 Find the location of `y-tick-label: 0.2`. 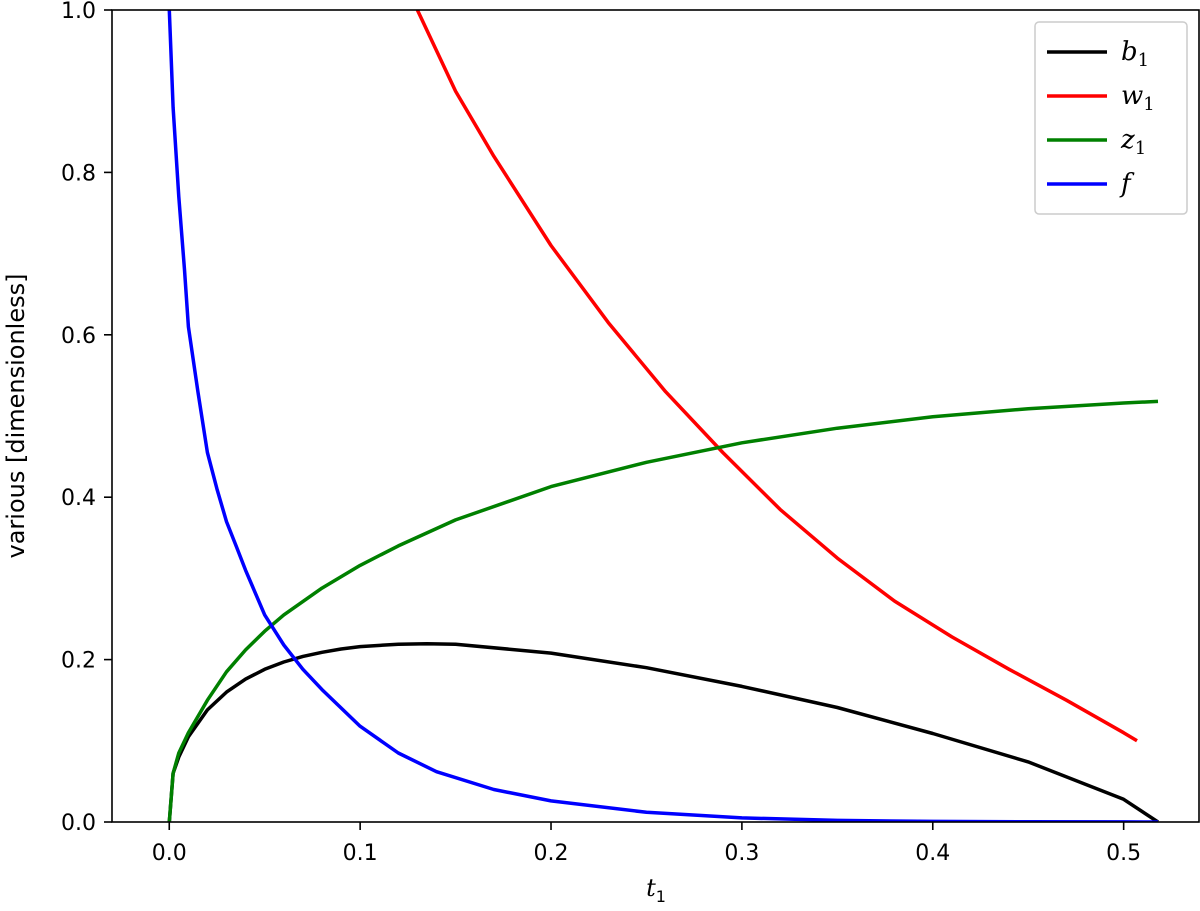

y-tick-label: 0.2 is located at coordinates (78, 661).